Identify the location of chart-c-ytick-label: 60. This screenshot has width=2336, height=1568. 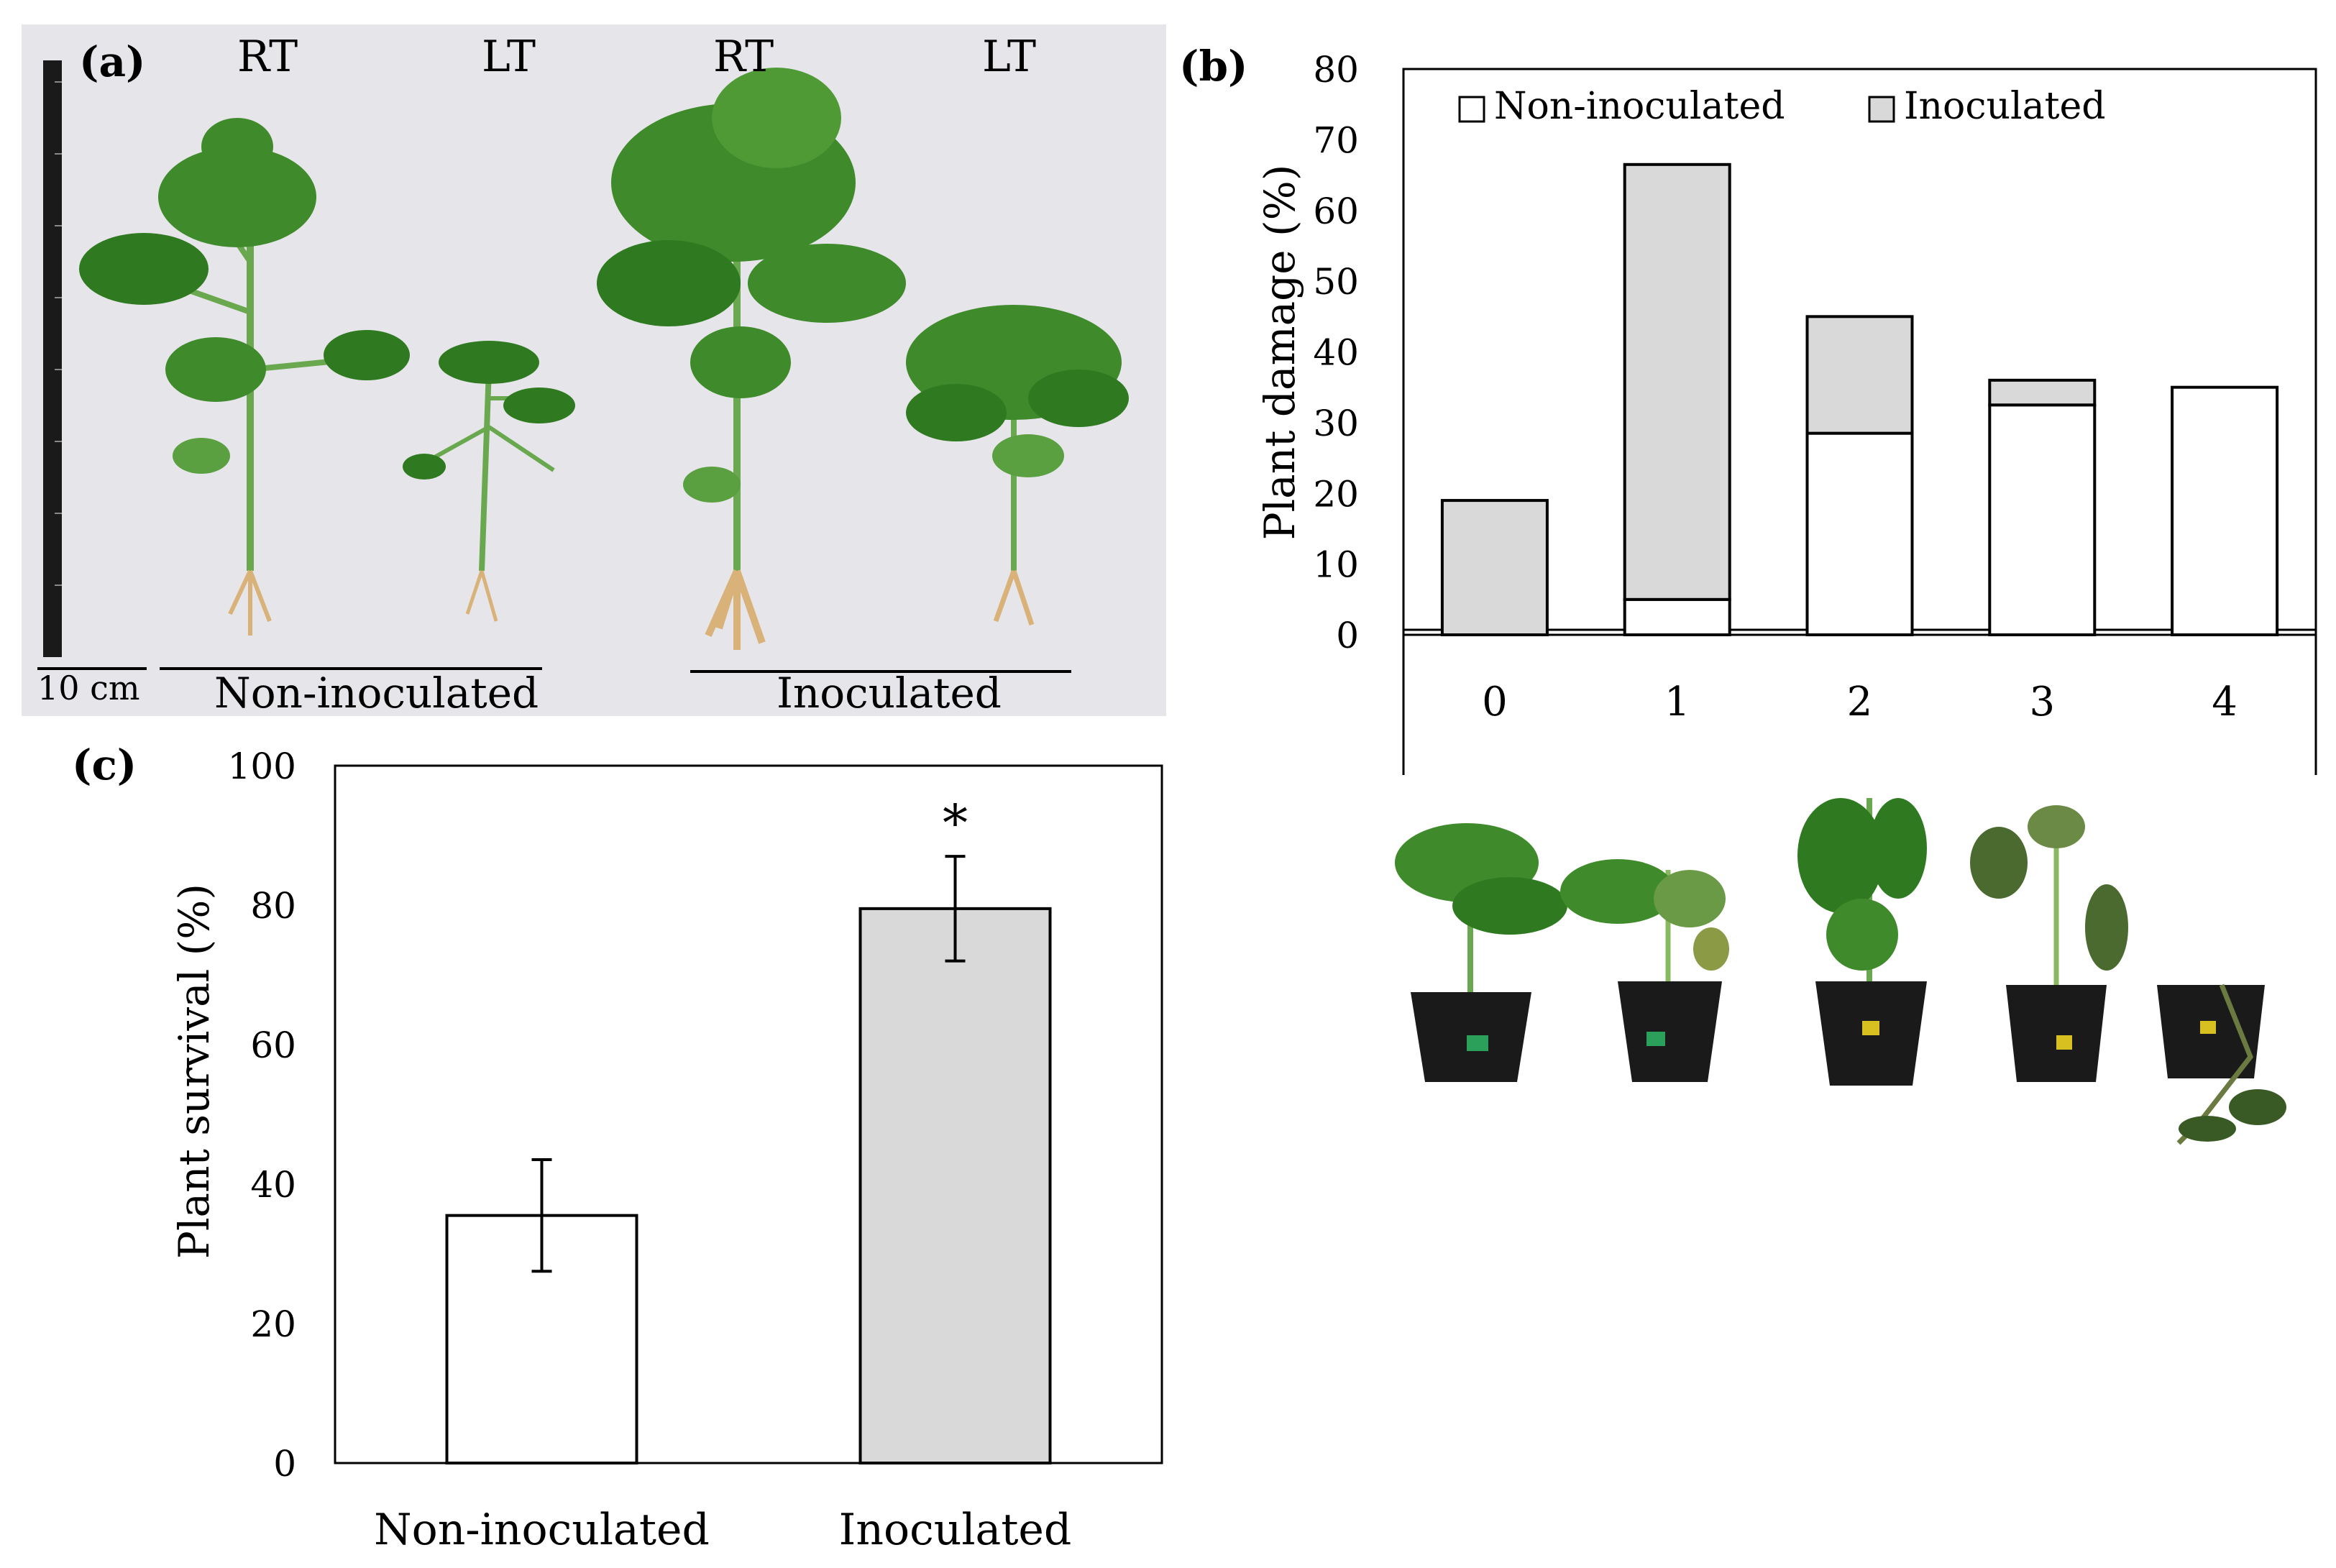
(273, 1045).